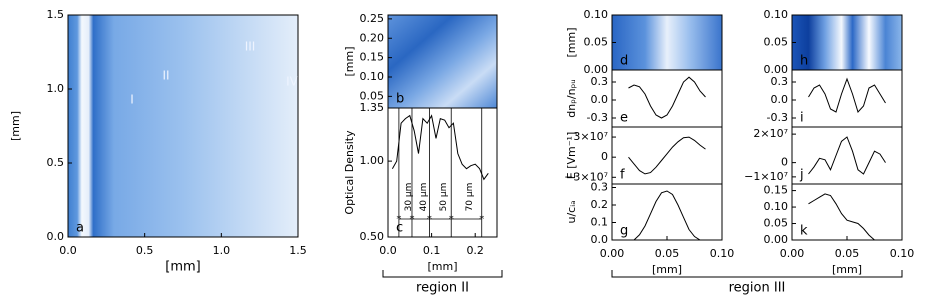  What do you see at coordinates (372, 160) in the screenshot?
I see `y-tick-label: 1.00` at bounding box center [372, 160].